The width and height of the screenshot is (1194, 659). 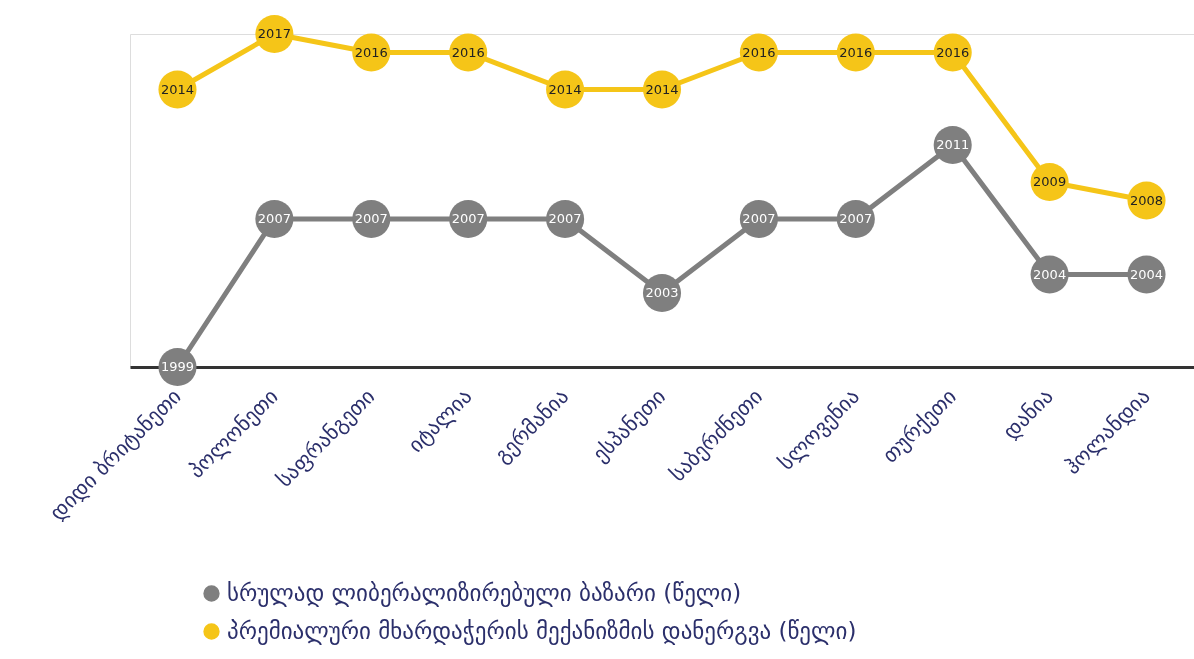 I want to click on data-label: 2017, so click(x=274, y=33).